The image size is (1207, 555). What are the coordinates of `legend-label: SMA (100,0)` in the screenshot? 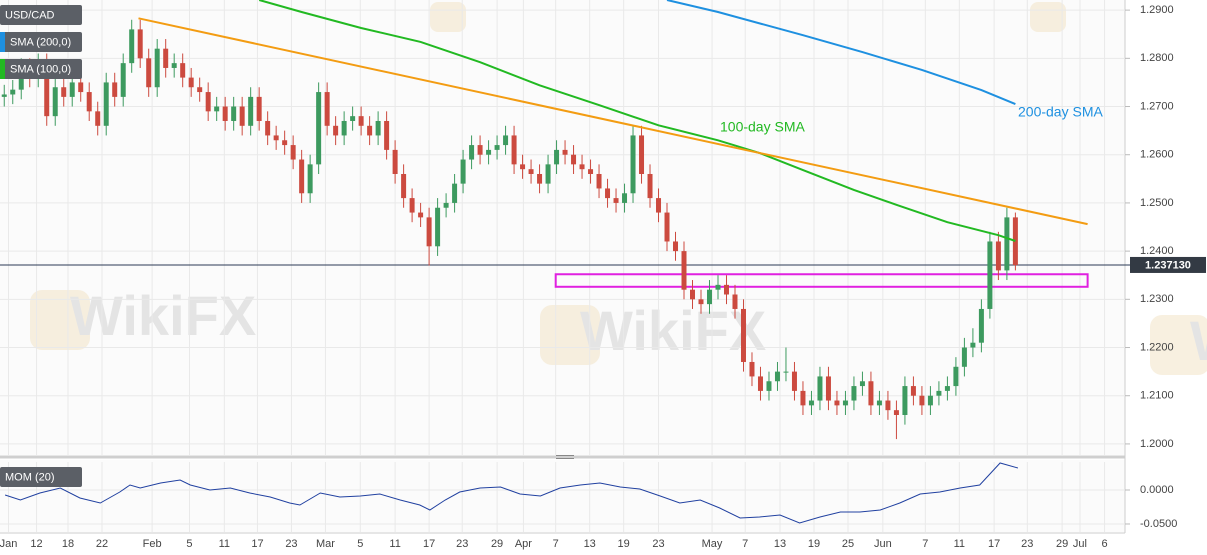 It's located at (40, 69).